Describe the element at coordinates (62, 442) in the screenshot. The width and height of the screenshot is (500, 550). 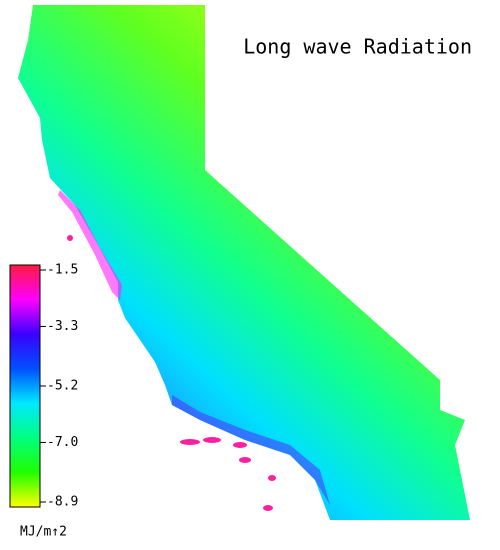
I see `colorbar-tick-label: -7.0` at that location.